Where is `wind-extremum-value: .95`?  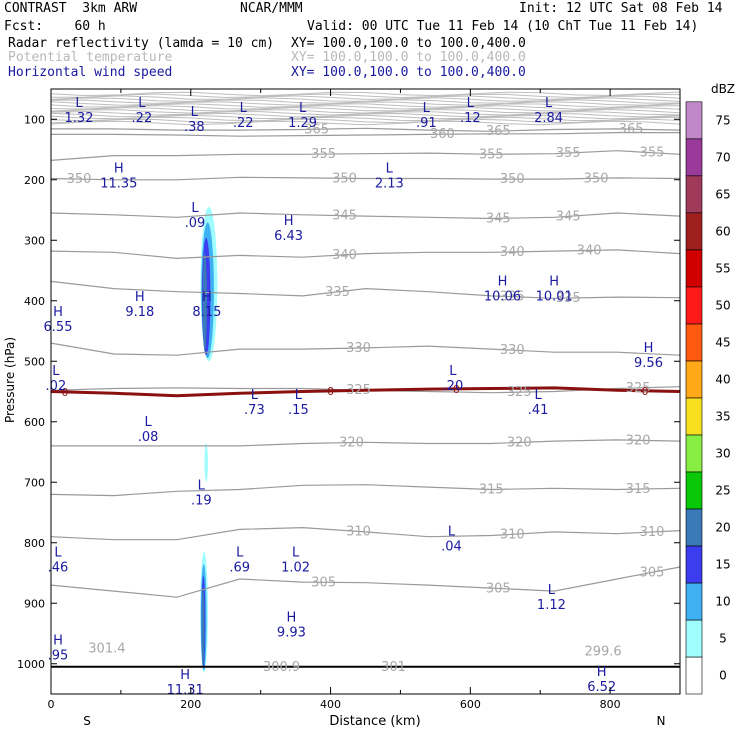
wind-extremum-value: .95 is located at coordinates (58, 655).